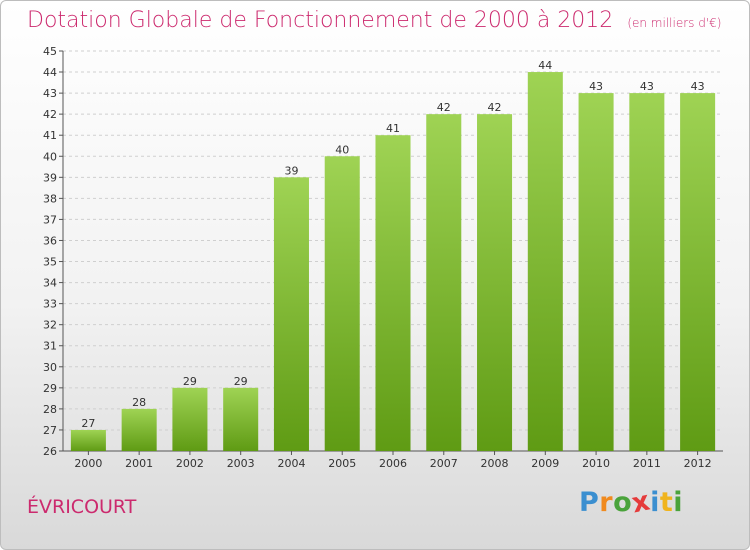 The height and width of the screenshot is (550, 750). Describe the element at coordinates (545, 463) in the screenshot. I see `x-tick-label: 2009` at that location.